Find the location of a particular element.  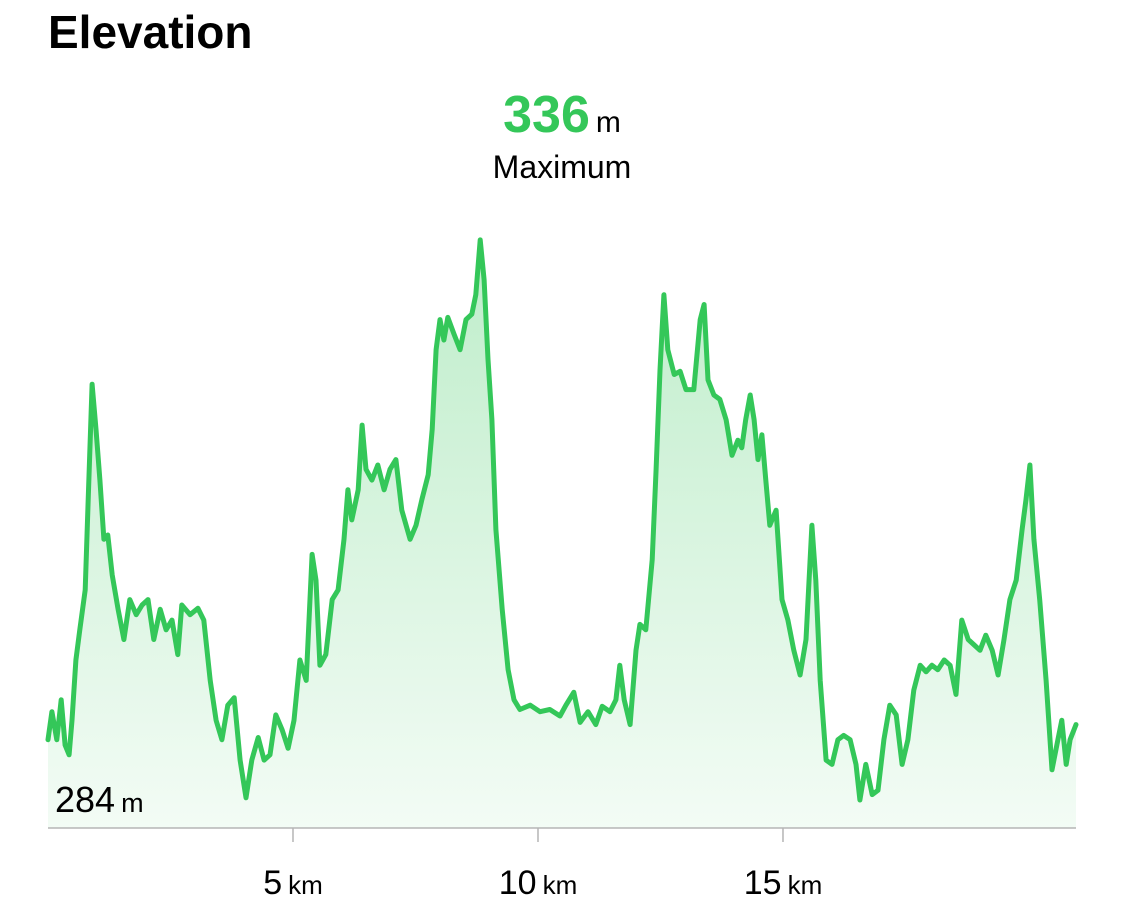

max-value: 336 is located at coordinates (546, 115).